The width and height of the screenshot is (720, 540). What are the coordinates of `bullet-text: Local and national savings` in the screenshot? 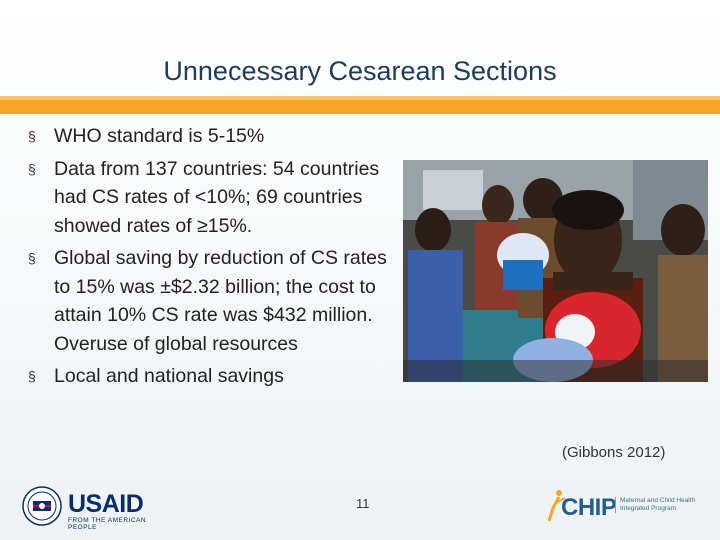 It's located at (169, 376).